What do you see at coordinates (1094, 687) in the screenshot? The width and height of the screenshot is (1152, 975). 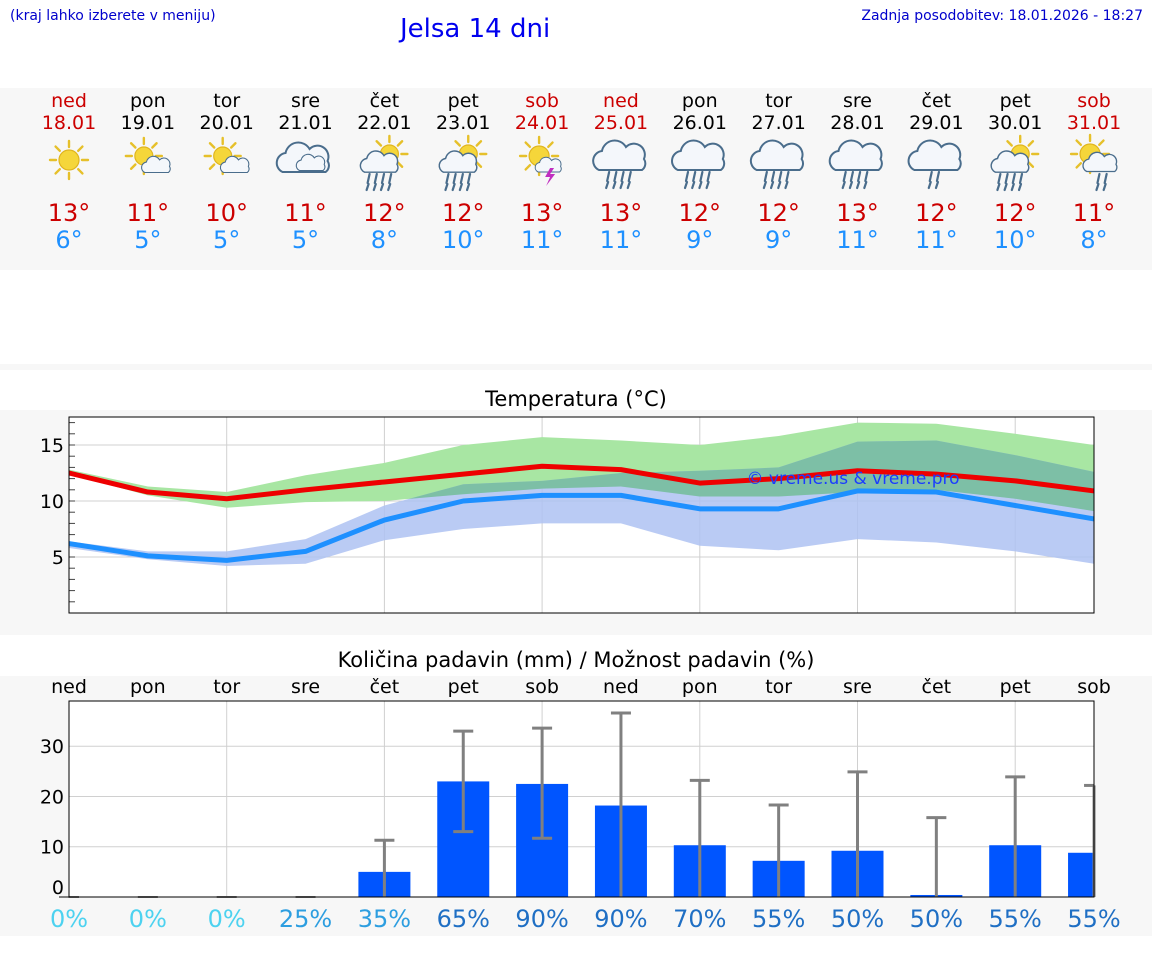 I see `x-category-label: sob` at bounding box center [1094, 687].